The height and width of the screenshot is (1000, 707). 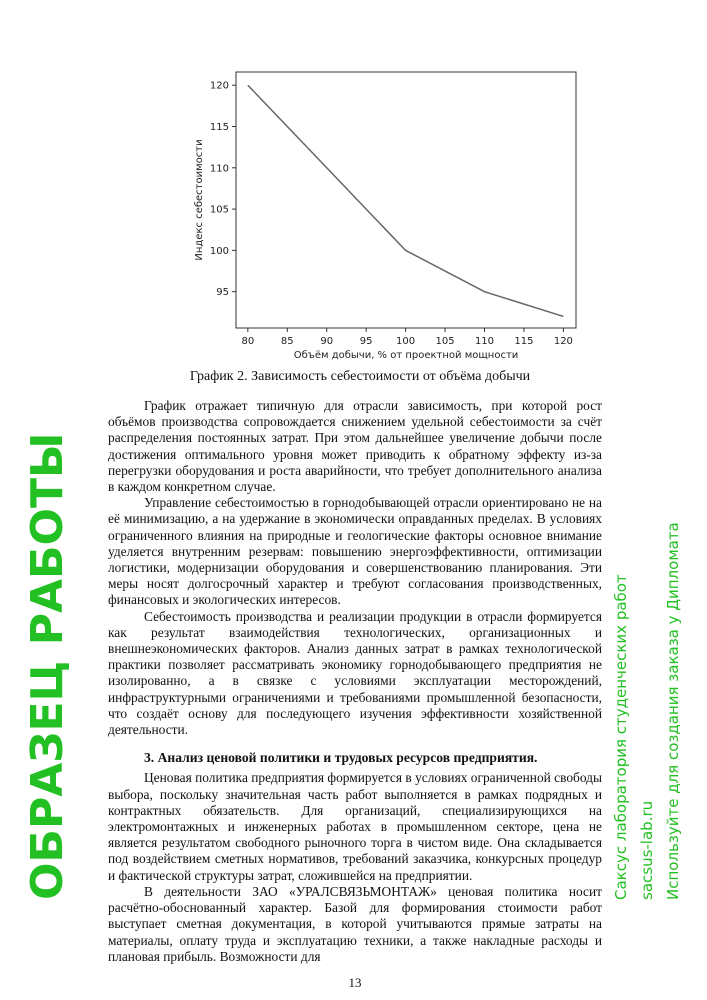 I want to click on y-tick-label: 115, so click(x=219, y=127).